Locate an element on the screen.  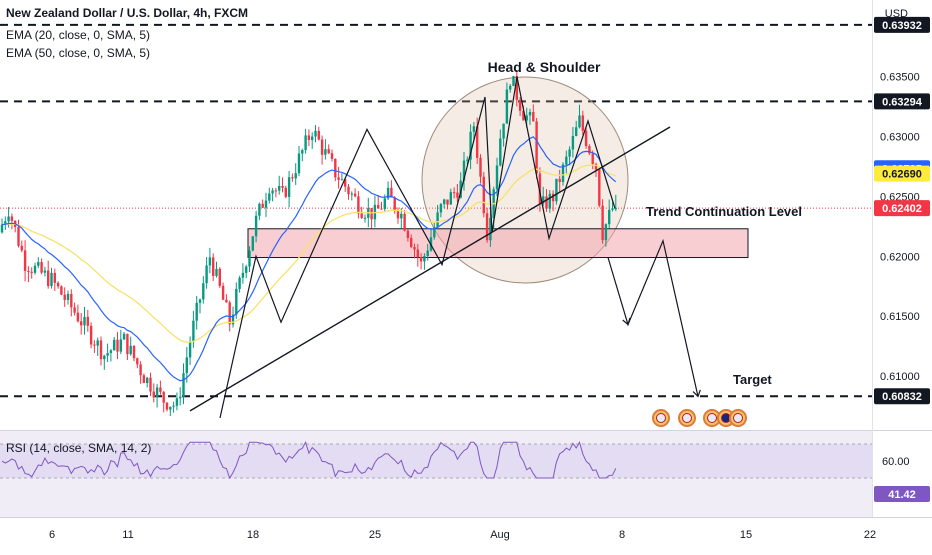
head-shoulder-label: Head & Shoulder is located at coordinates (544, 67).